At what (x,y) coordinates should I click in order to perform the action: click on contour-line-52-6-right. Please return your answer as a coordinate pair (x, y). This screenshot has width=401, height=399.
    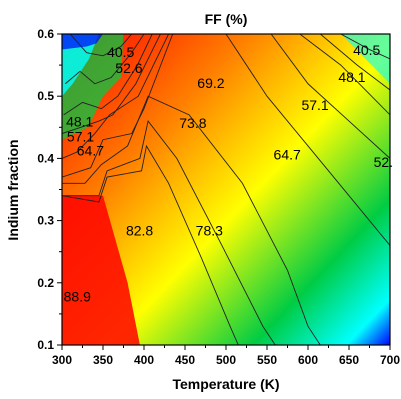
    Looking at the image, I should click on (344, 75).